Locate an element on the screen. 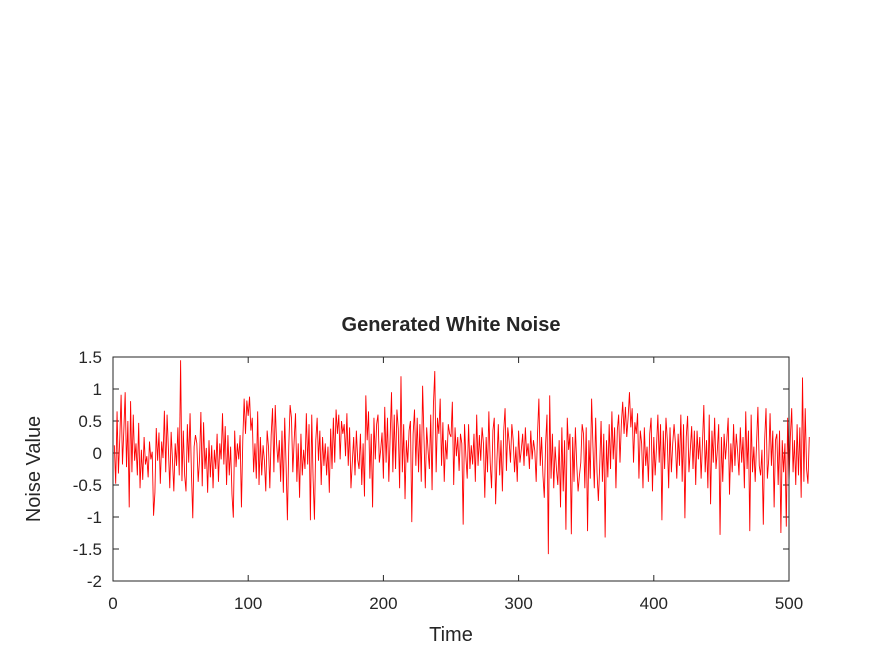 This screenshot has width=871, height=654. x-tick-label: 300 is located at coordinates (518, 603).